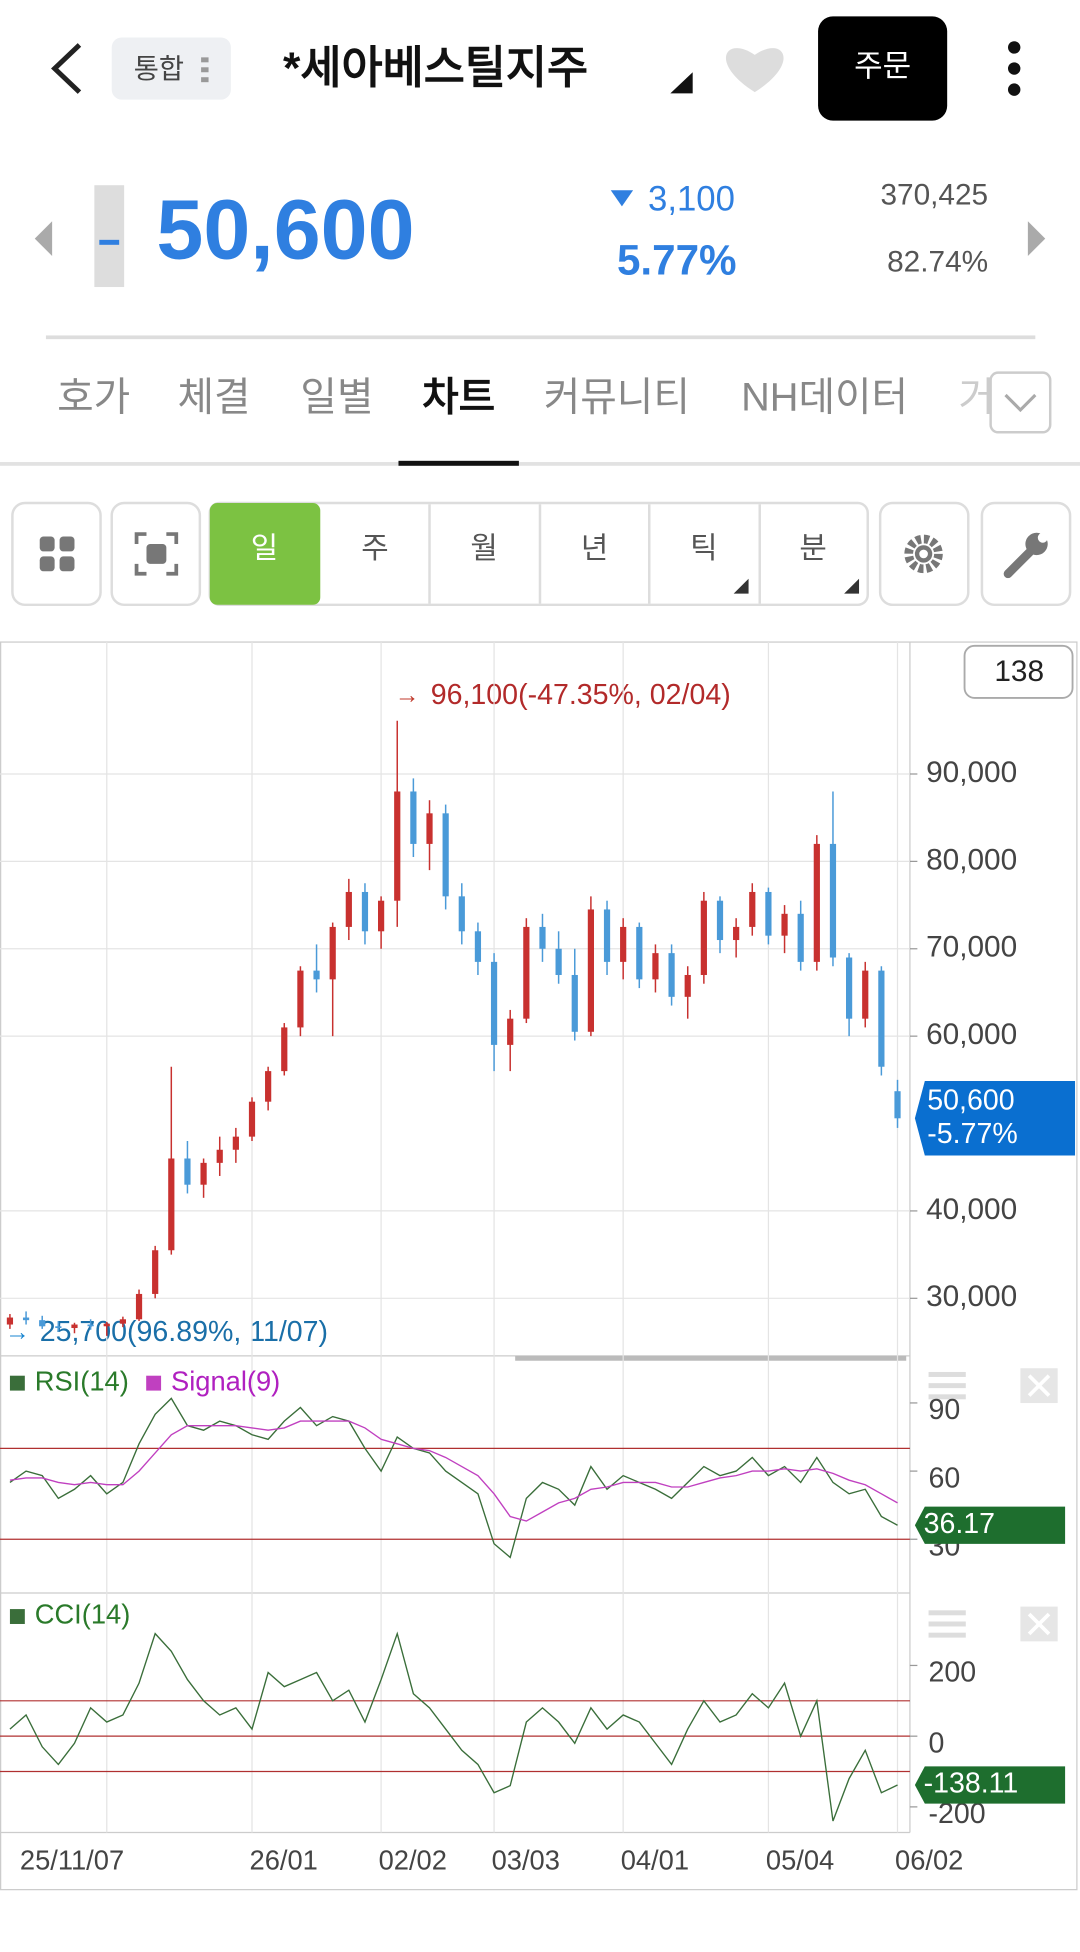 This screenshot has width=1080, height=1952. Describe the element at coordinates (526, 1860) in the screenshot. I see `x-tick-label: 03/03` at that location.